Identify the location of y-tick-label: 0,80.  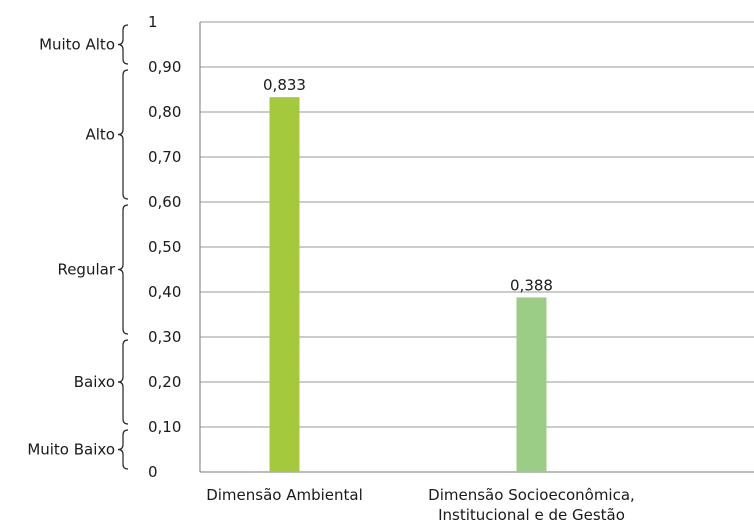
(164, 112).